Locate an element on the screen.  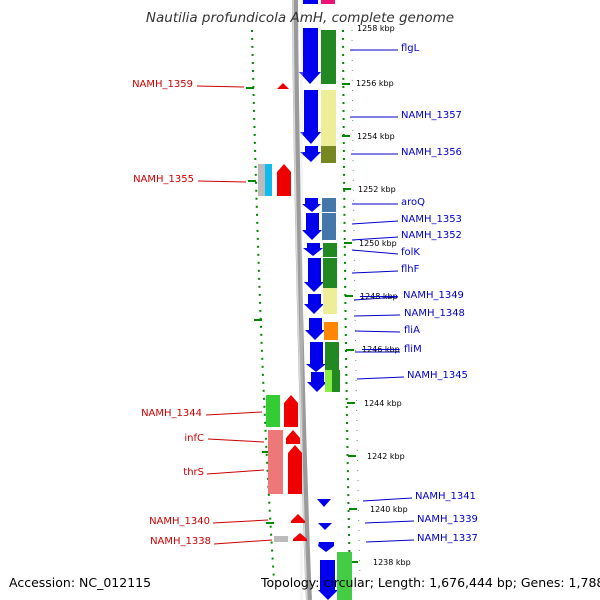
ruler-label: 1250 kbp is located at coordinates (378, 243).